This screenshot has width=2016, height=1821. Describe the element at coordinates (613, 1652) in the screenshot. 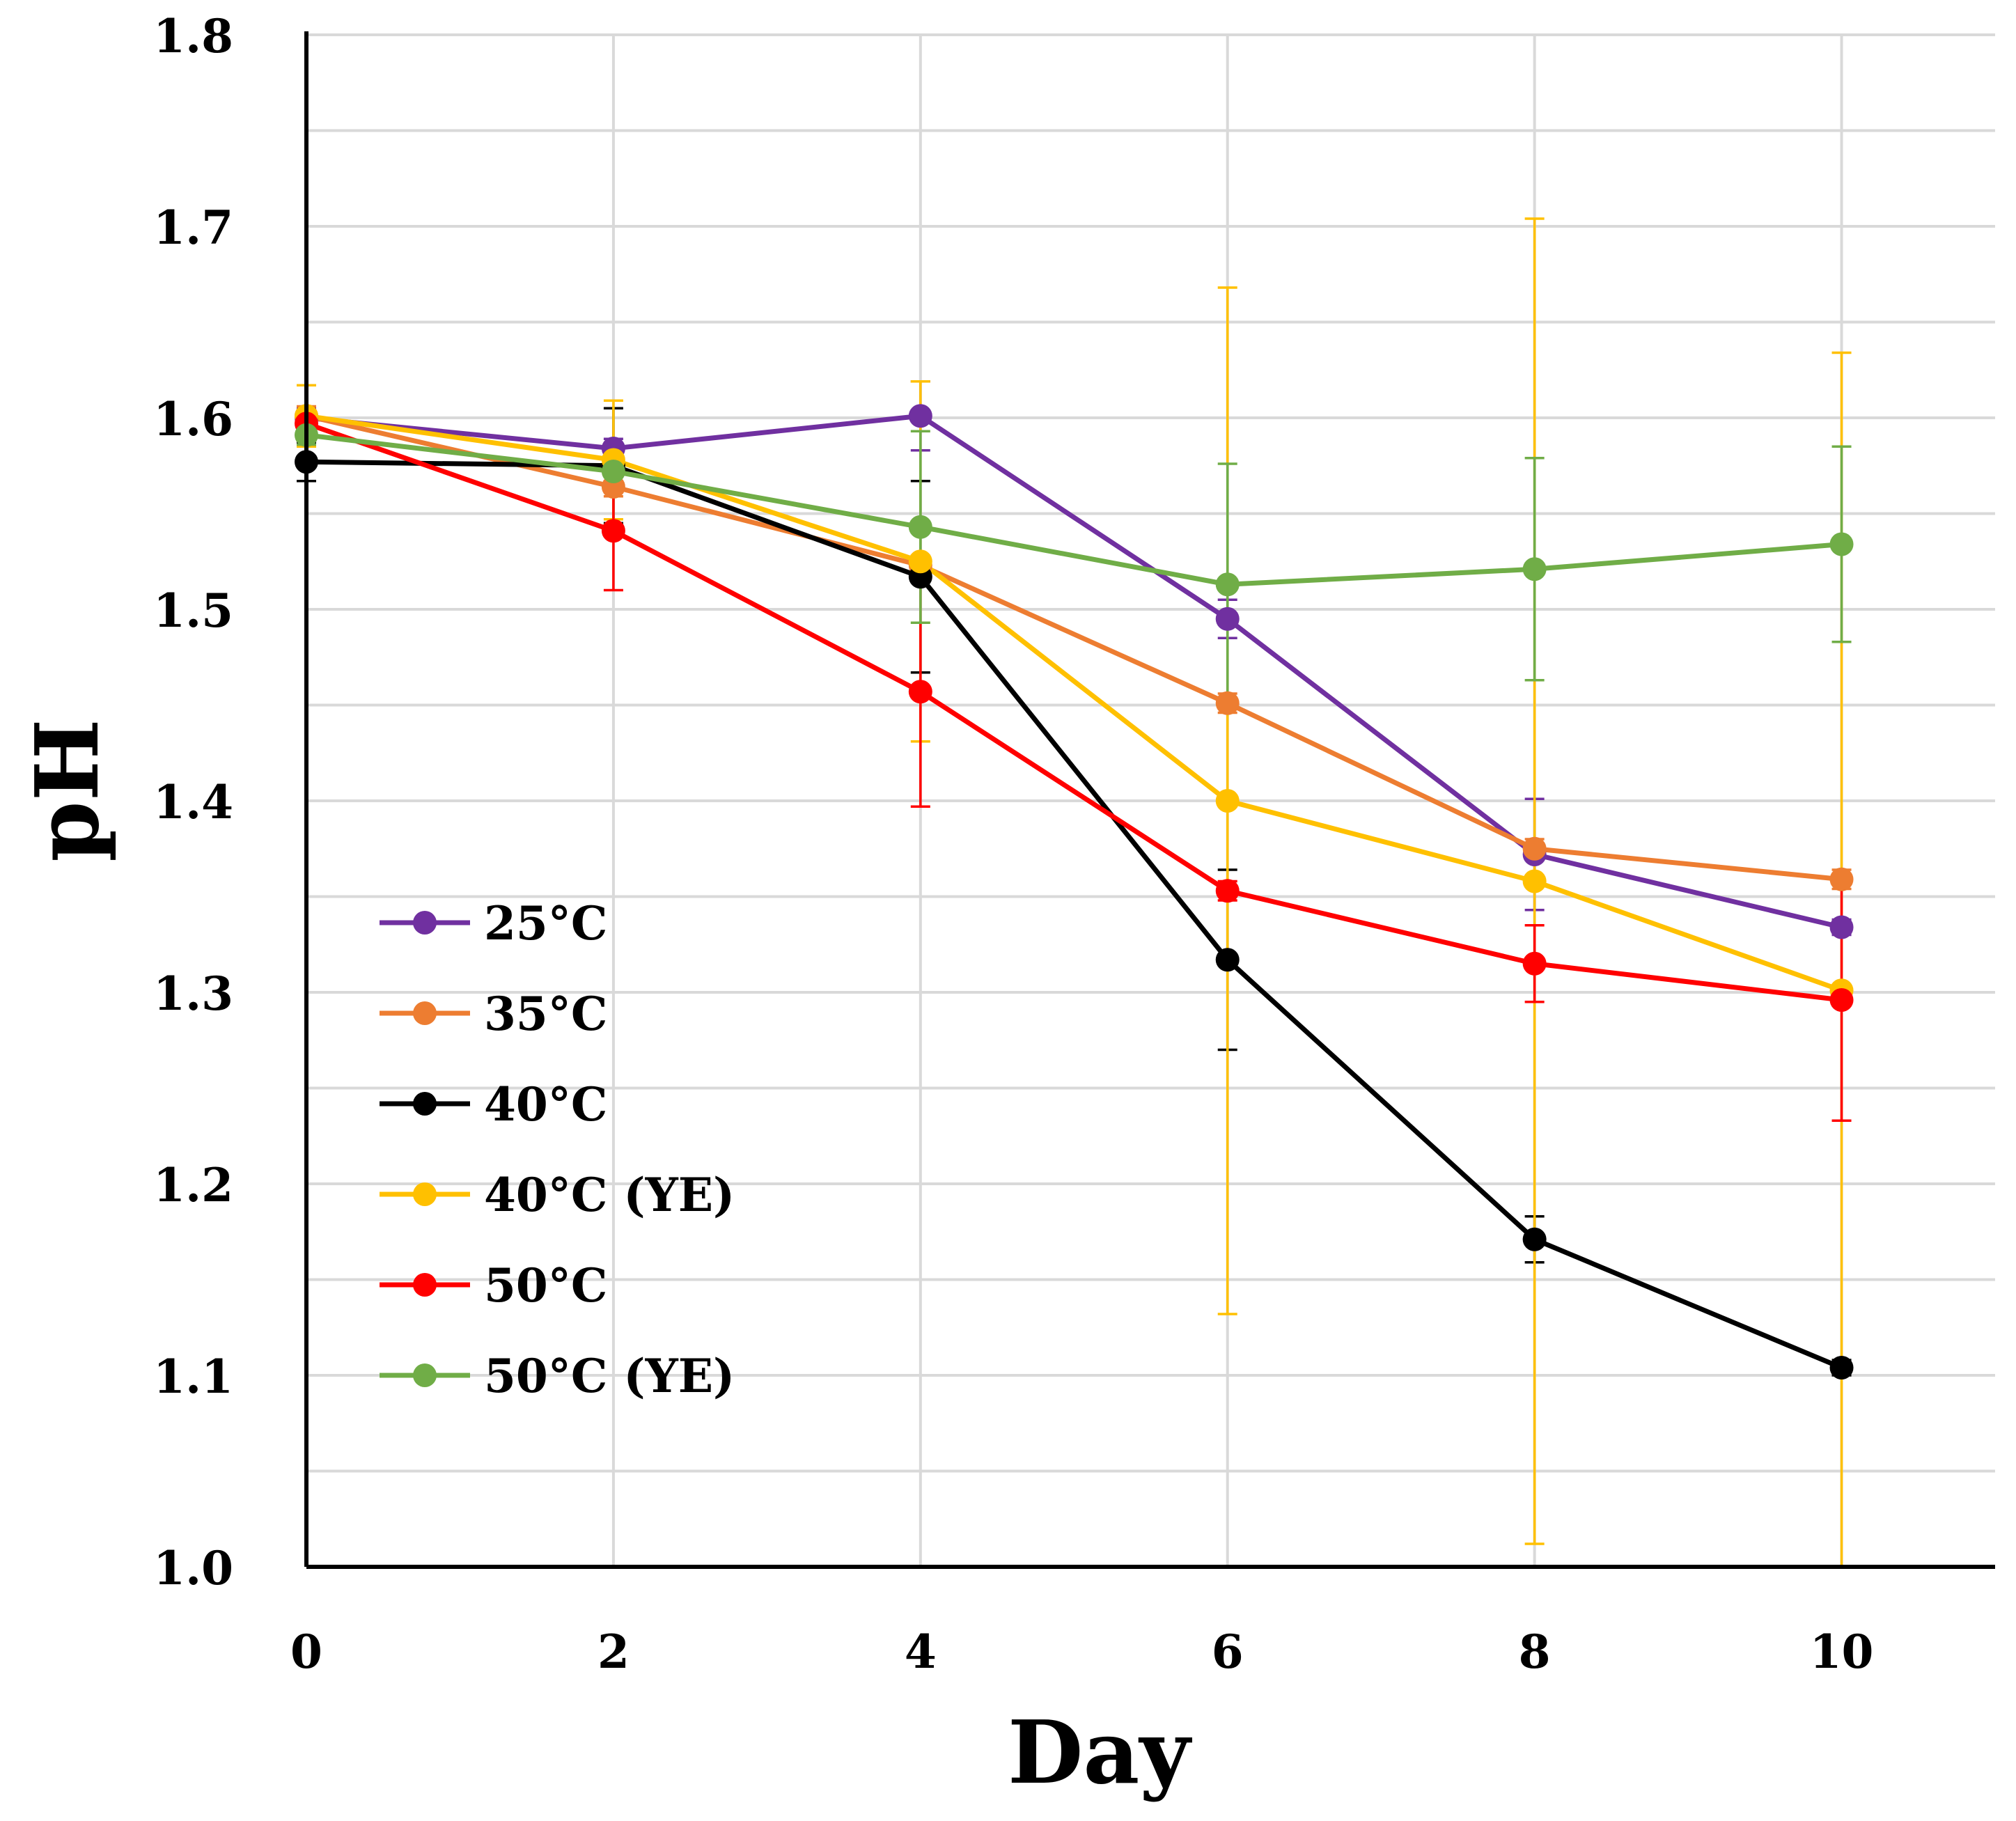

I see `x-tick-label: 2` at that location.